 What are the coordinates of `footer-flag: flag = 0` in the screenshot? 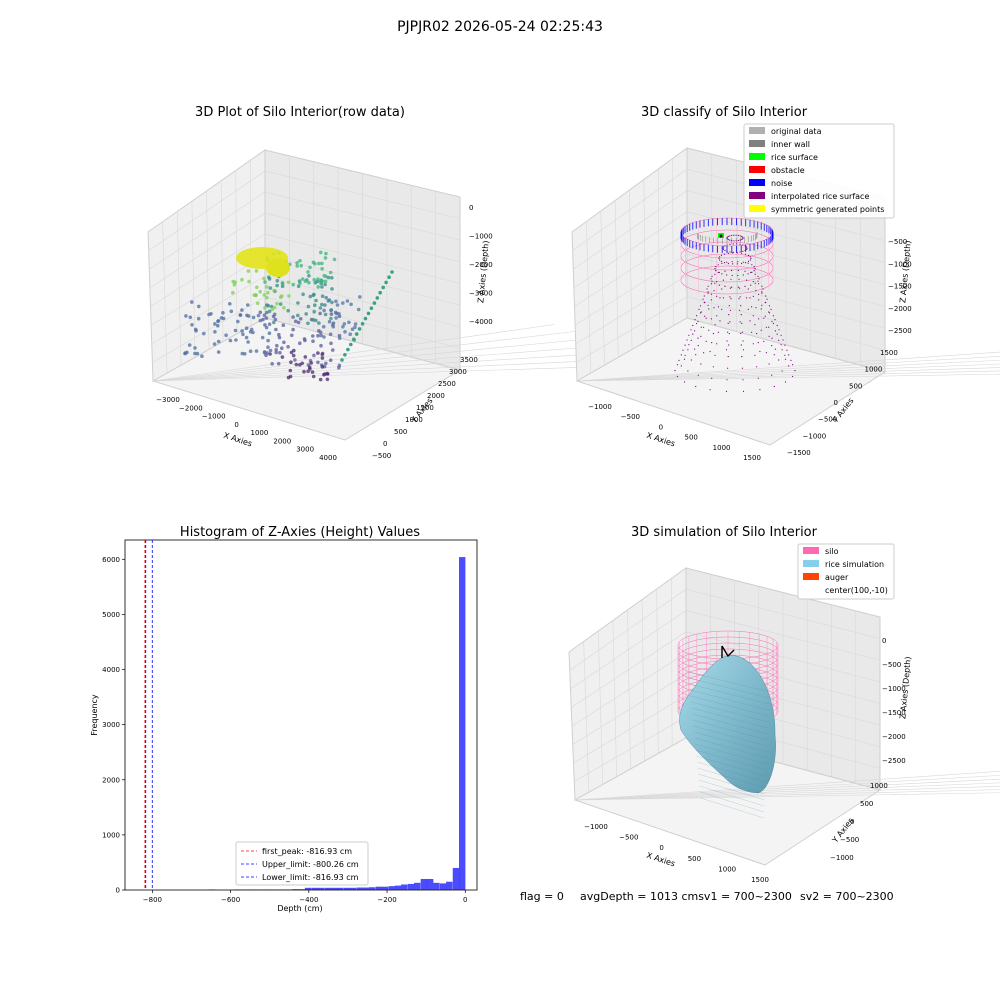 It's located at (542, 896).